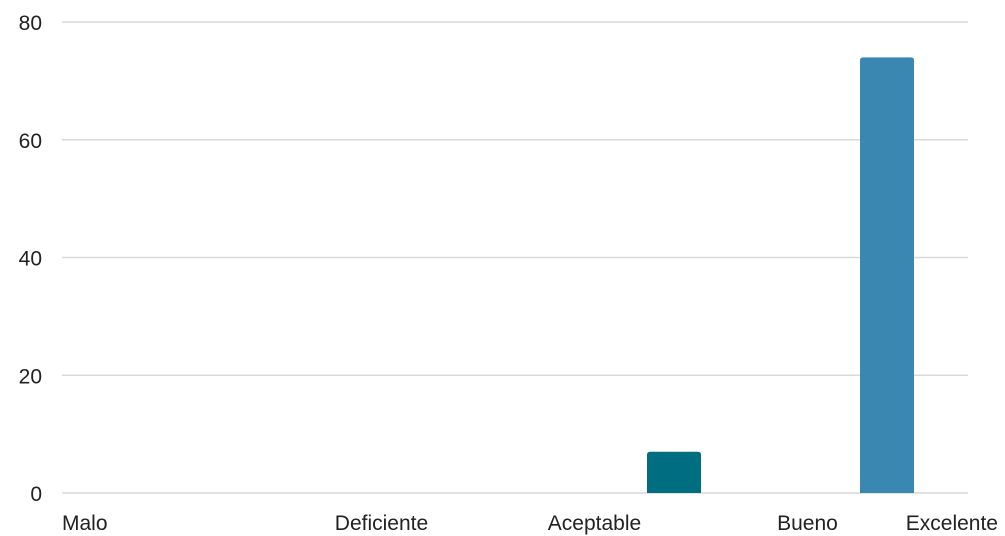  Describe the element at coordinates (807, 523) in the screenshot. I see `x-tick-label-bueno: Bueno` at that location.